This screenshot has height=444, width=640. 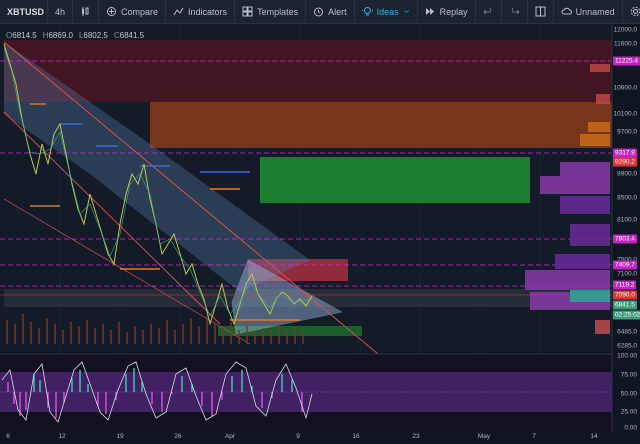 I want to click on date-tick: 16, so click(x=356, y=436).